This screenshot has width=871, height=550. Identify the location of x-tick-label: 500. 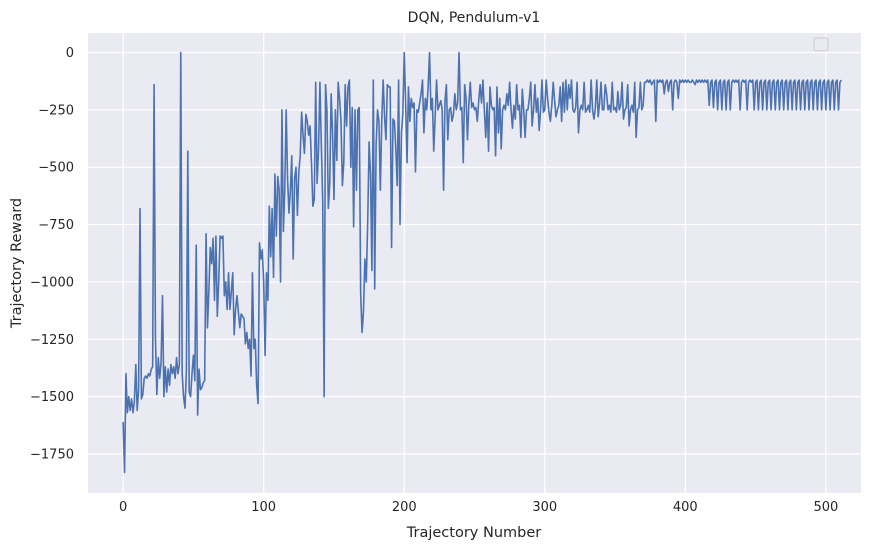
(825, 507).